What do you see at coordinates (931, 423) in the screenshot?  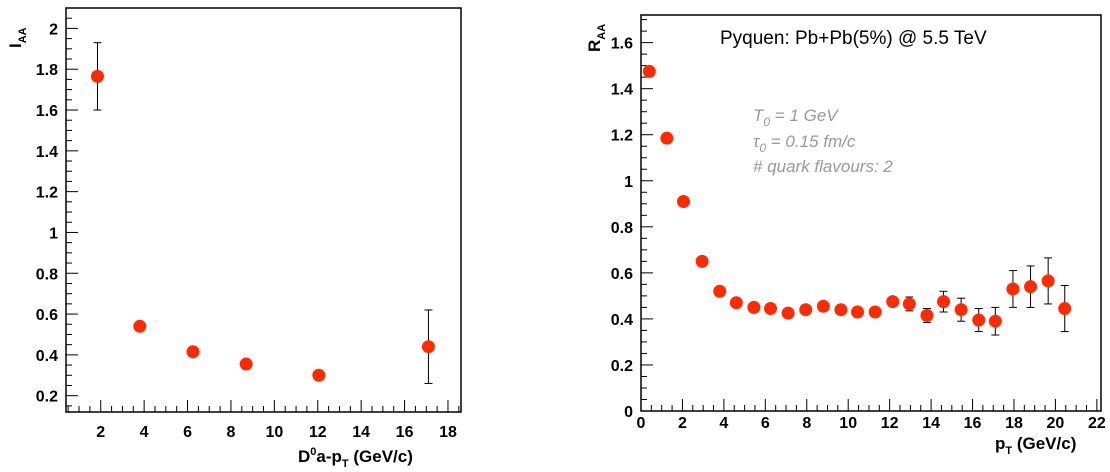 I see `right-x-tick-label: 14` at bounding box center [931, 423].